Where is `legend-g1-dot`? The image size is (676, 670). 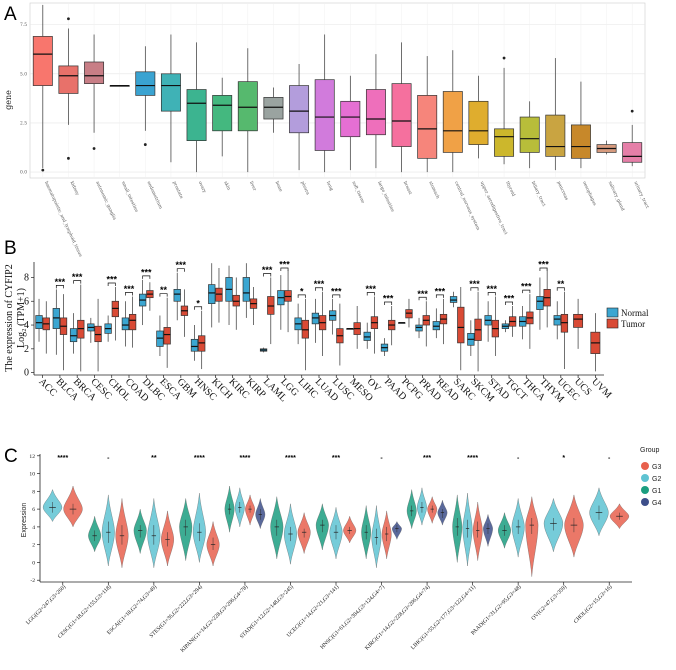
legend-g1-dot is located at coordinates (645, 490).